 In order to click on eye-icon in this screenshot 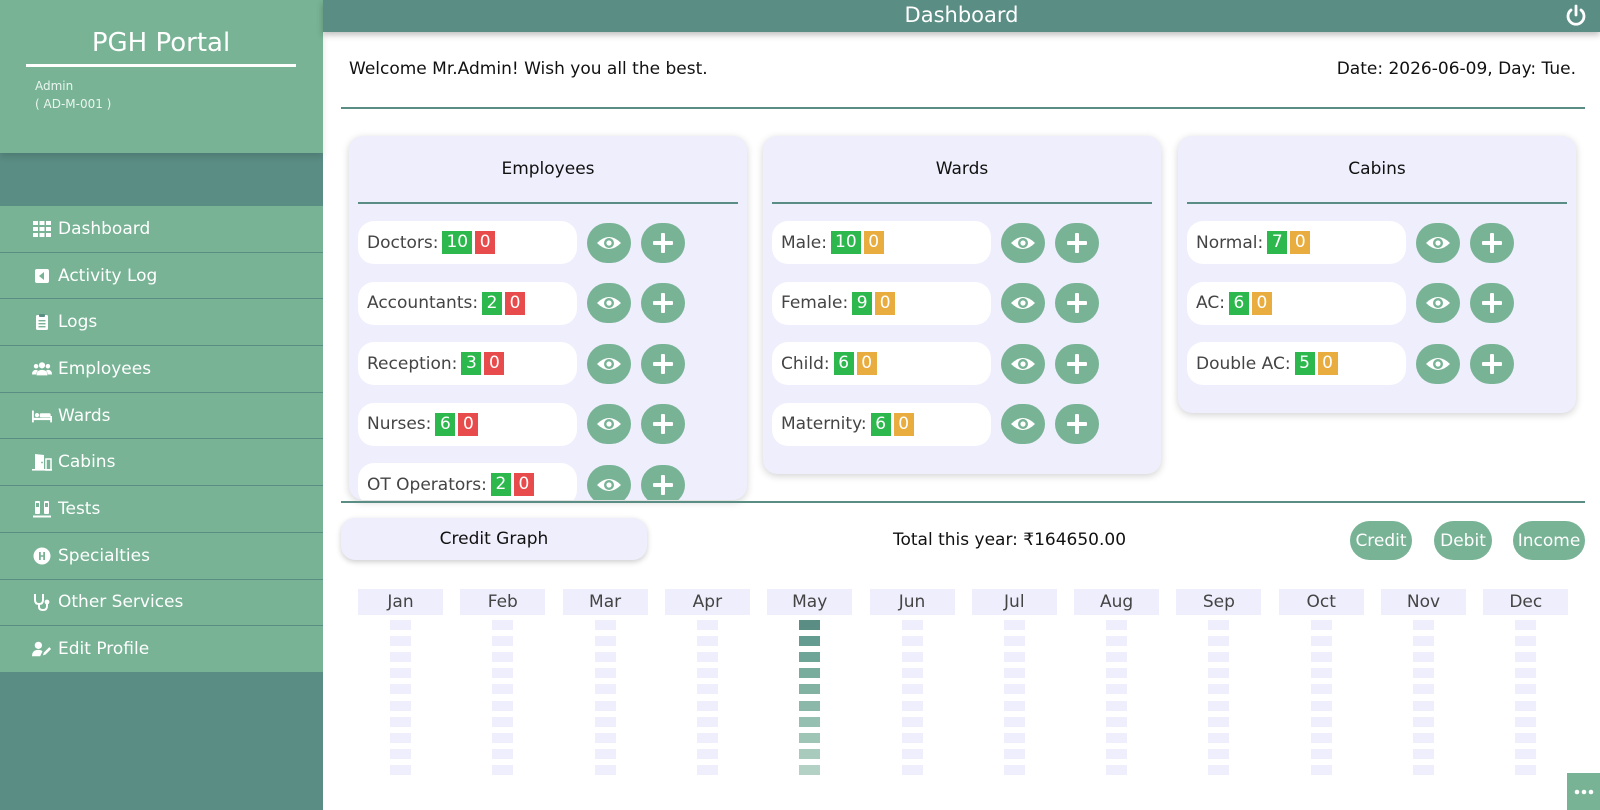, I will do `click(1023, 363)`.